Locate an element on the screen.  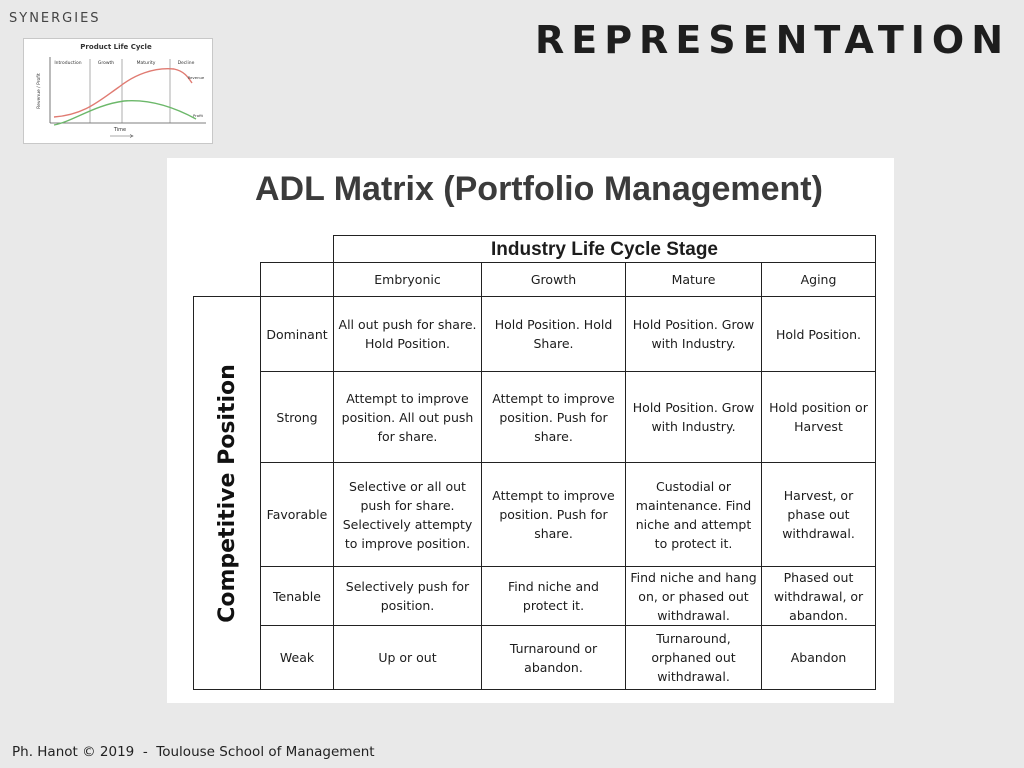
thumb-revenue-curve is located at coordinates (123, 93).